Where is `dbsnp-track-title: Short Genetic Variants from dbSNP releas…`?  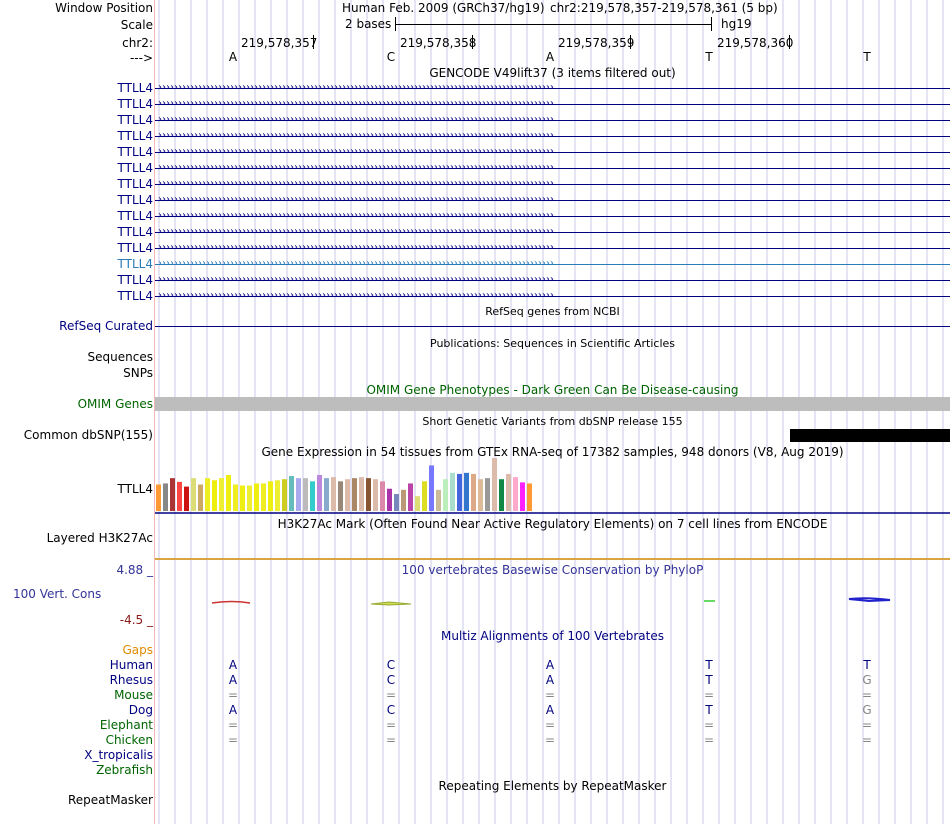
dbsnp-track-title: Short Genetic Variants from dbSNP releas… is located at coordinates (552, 421).